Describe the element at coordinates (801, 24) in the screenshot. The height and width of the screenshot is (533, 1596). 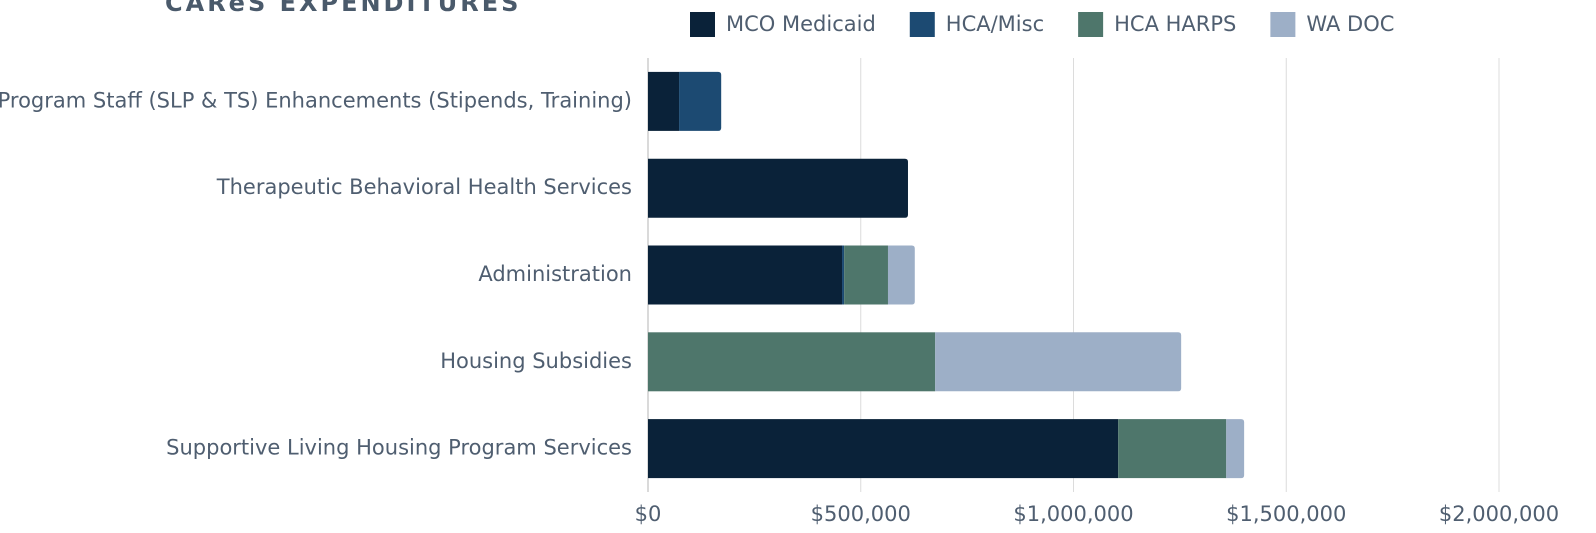
I see `legend-label: MCO Medicaid` at that location.